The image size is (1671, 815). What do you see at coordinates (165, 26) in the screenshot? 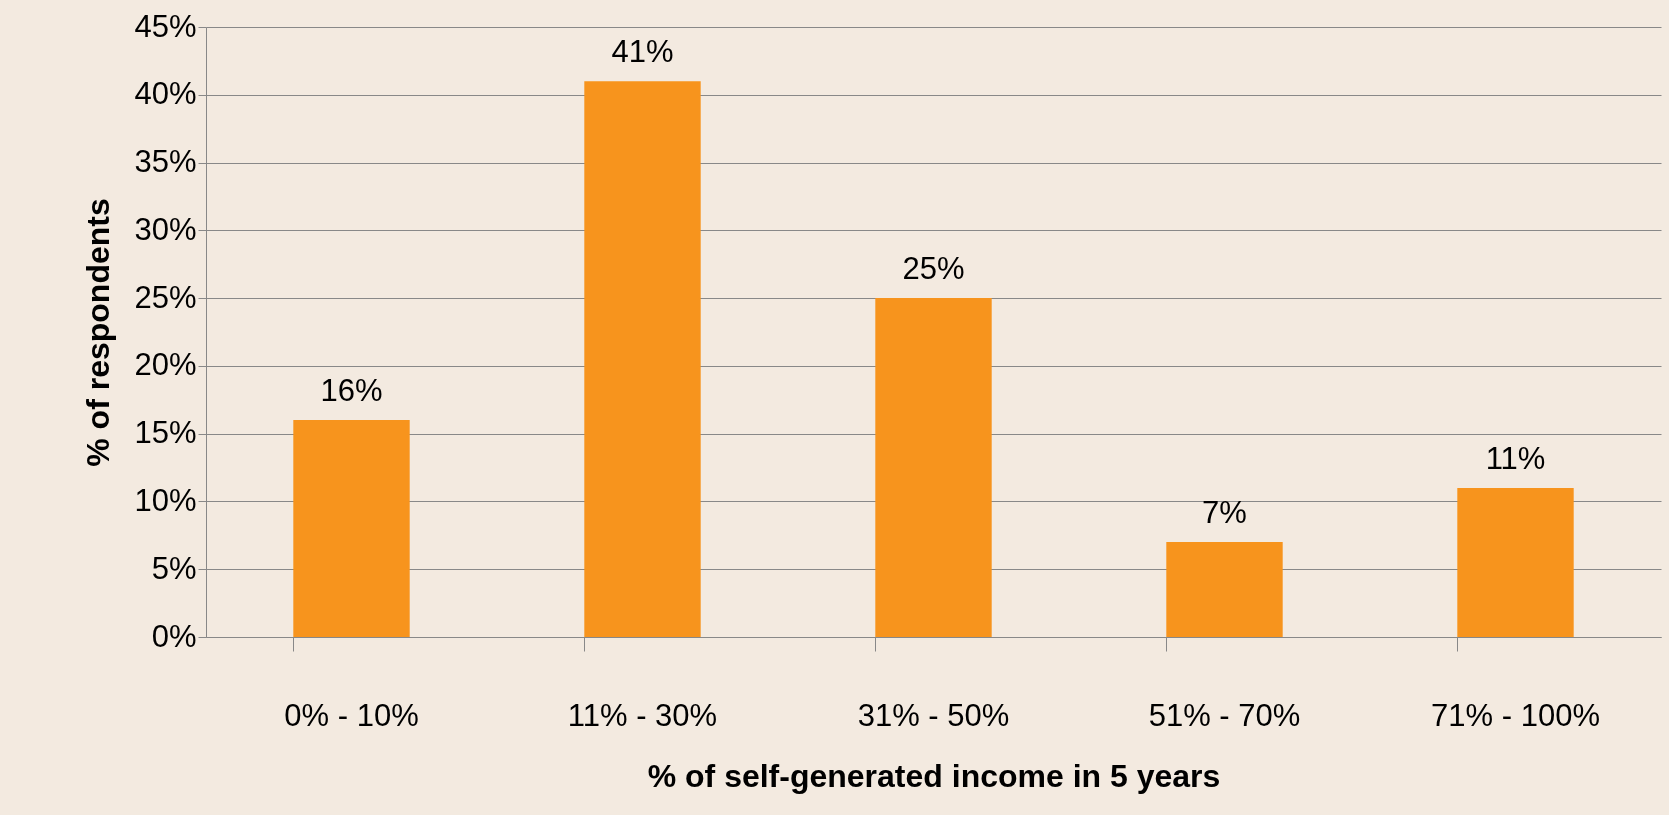
I see `y-tick-label: 45%` at bounding box center [165, 26].